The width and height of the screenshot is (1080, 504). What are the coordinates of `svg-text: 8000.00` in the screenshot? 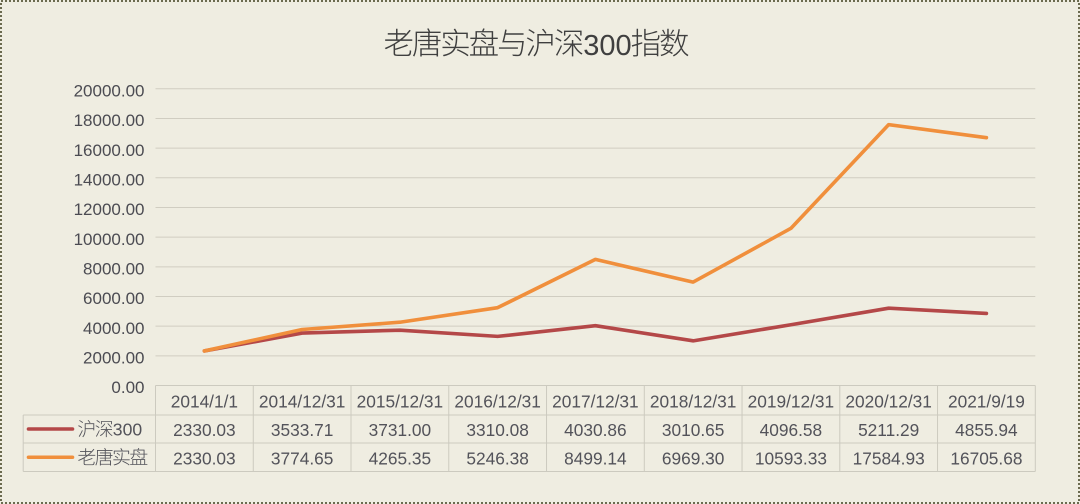 It's located at (113, 269).